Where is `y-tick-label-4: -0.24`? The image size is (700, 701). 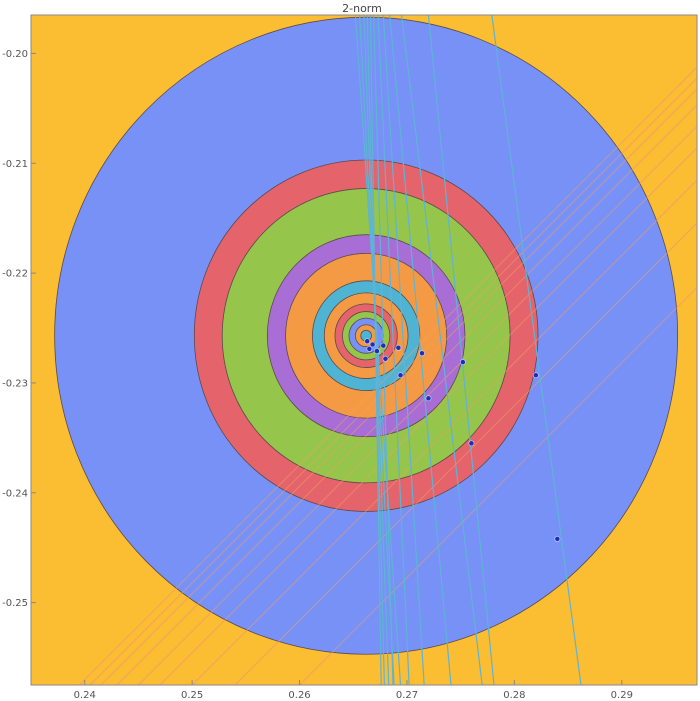 y-tick-label-4: -0.24 is located at coordinates (15, 493).